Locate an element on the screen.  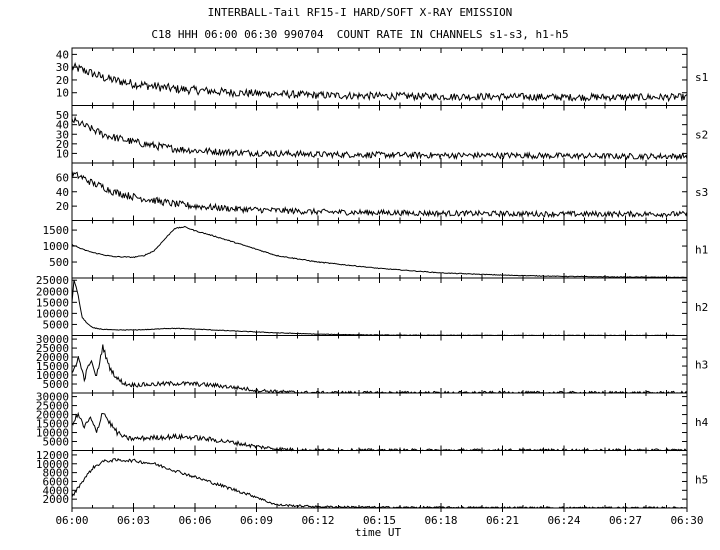
x-tick-label: 06:30 is located at coordinates (686, 520).